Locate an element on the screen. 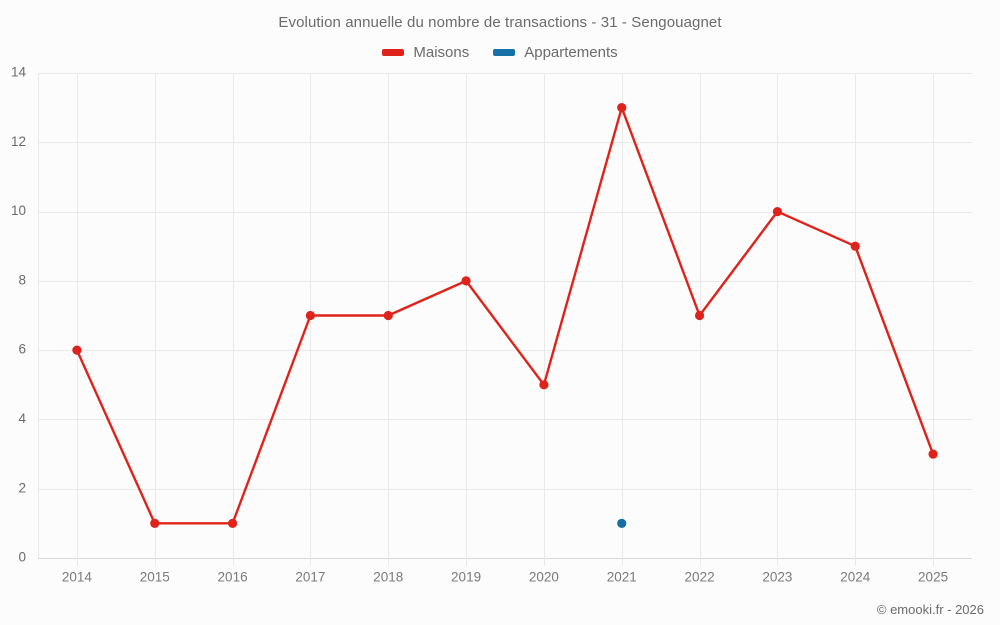 Image resolution: width=1000 pixels, height=625 pixels. y-axis-tick-label: 8 is located at coordinates (22, 279).